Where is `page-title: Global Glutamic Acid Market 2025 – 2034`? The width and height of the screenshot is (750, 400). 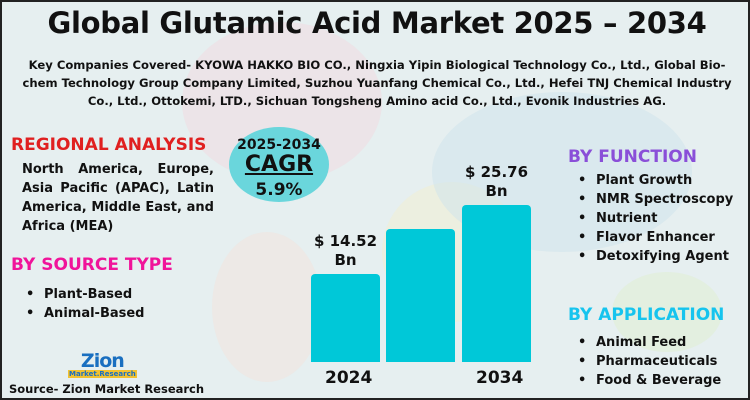
page-title: Global Glutamic Acid Market 2025 – 2034 is located at coordinates (377, 23).